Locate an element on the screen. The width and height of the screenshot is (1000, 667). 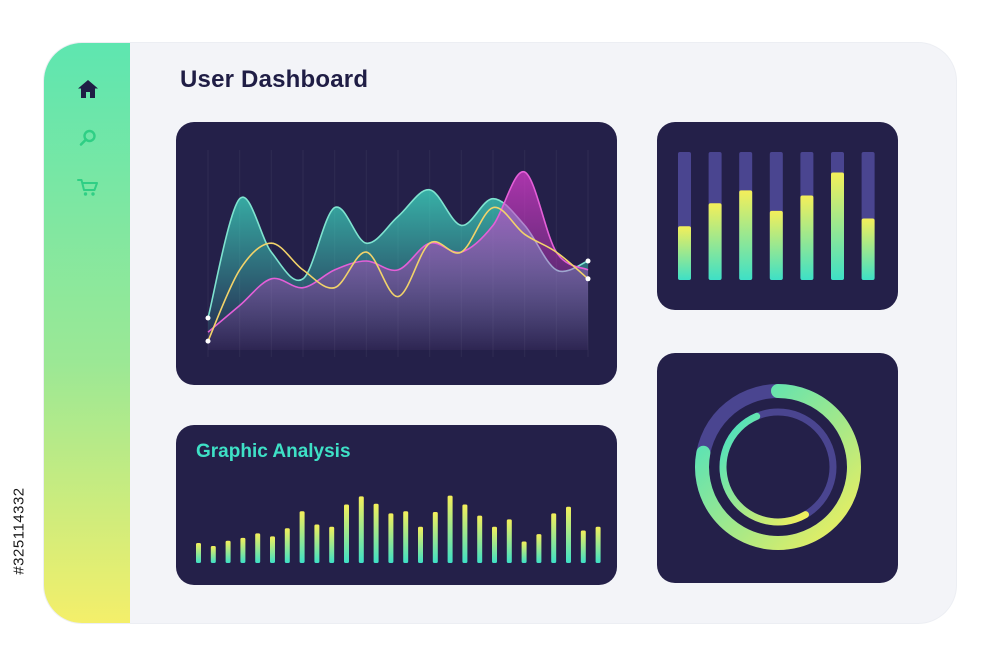
watermark-id: #325114332 is located at coordinates (19, 531).